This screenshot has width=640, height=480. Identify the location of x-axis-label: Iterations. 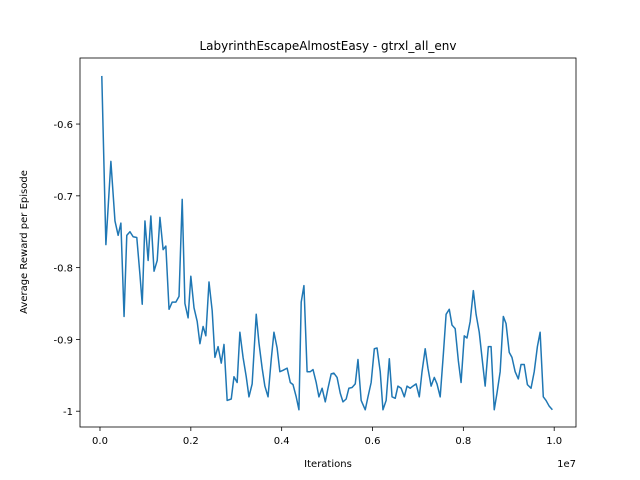
(328, 464).